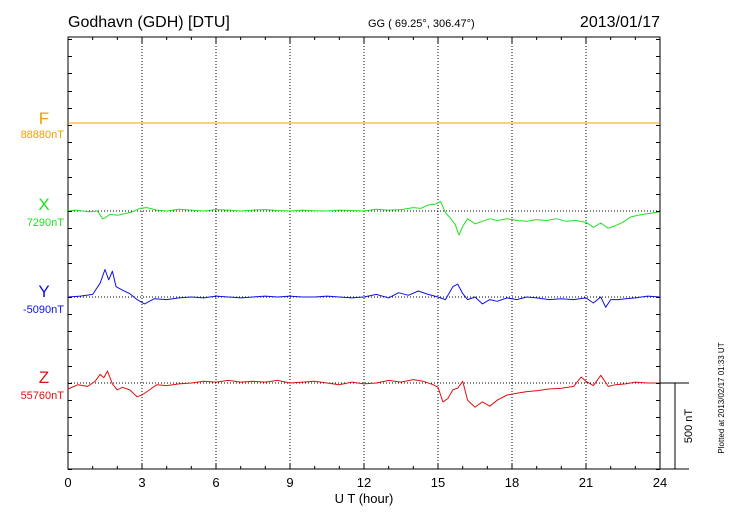  I want to click on x-tick-label-15: 15, so click(438, 482).